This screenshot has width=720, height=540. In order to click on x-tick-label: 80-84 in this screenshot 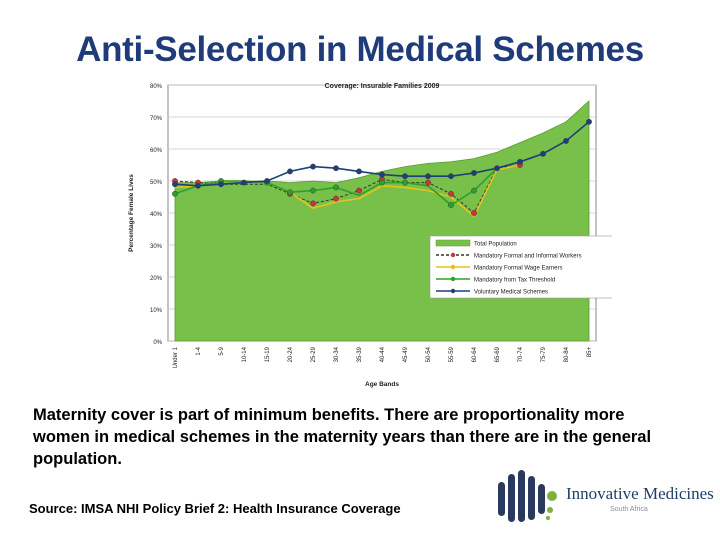, I will do `click(567, 354)`.